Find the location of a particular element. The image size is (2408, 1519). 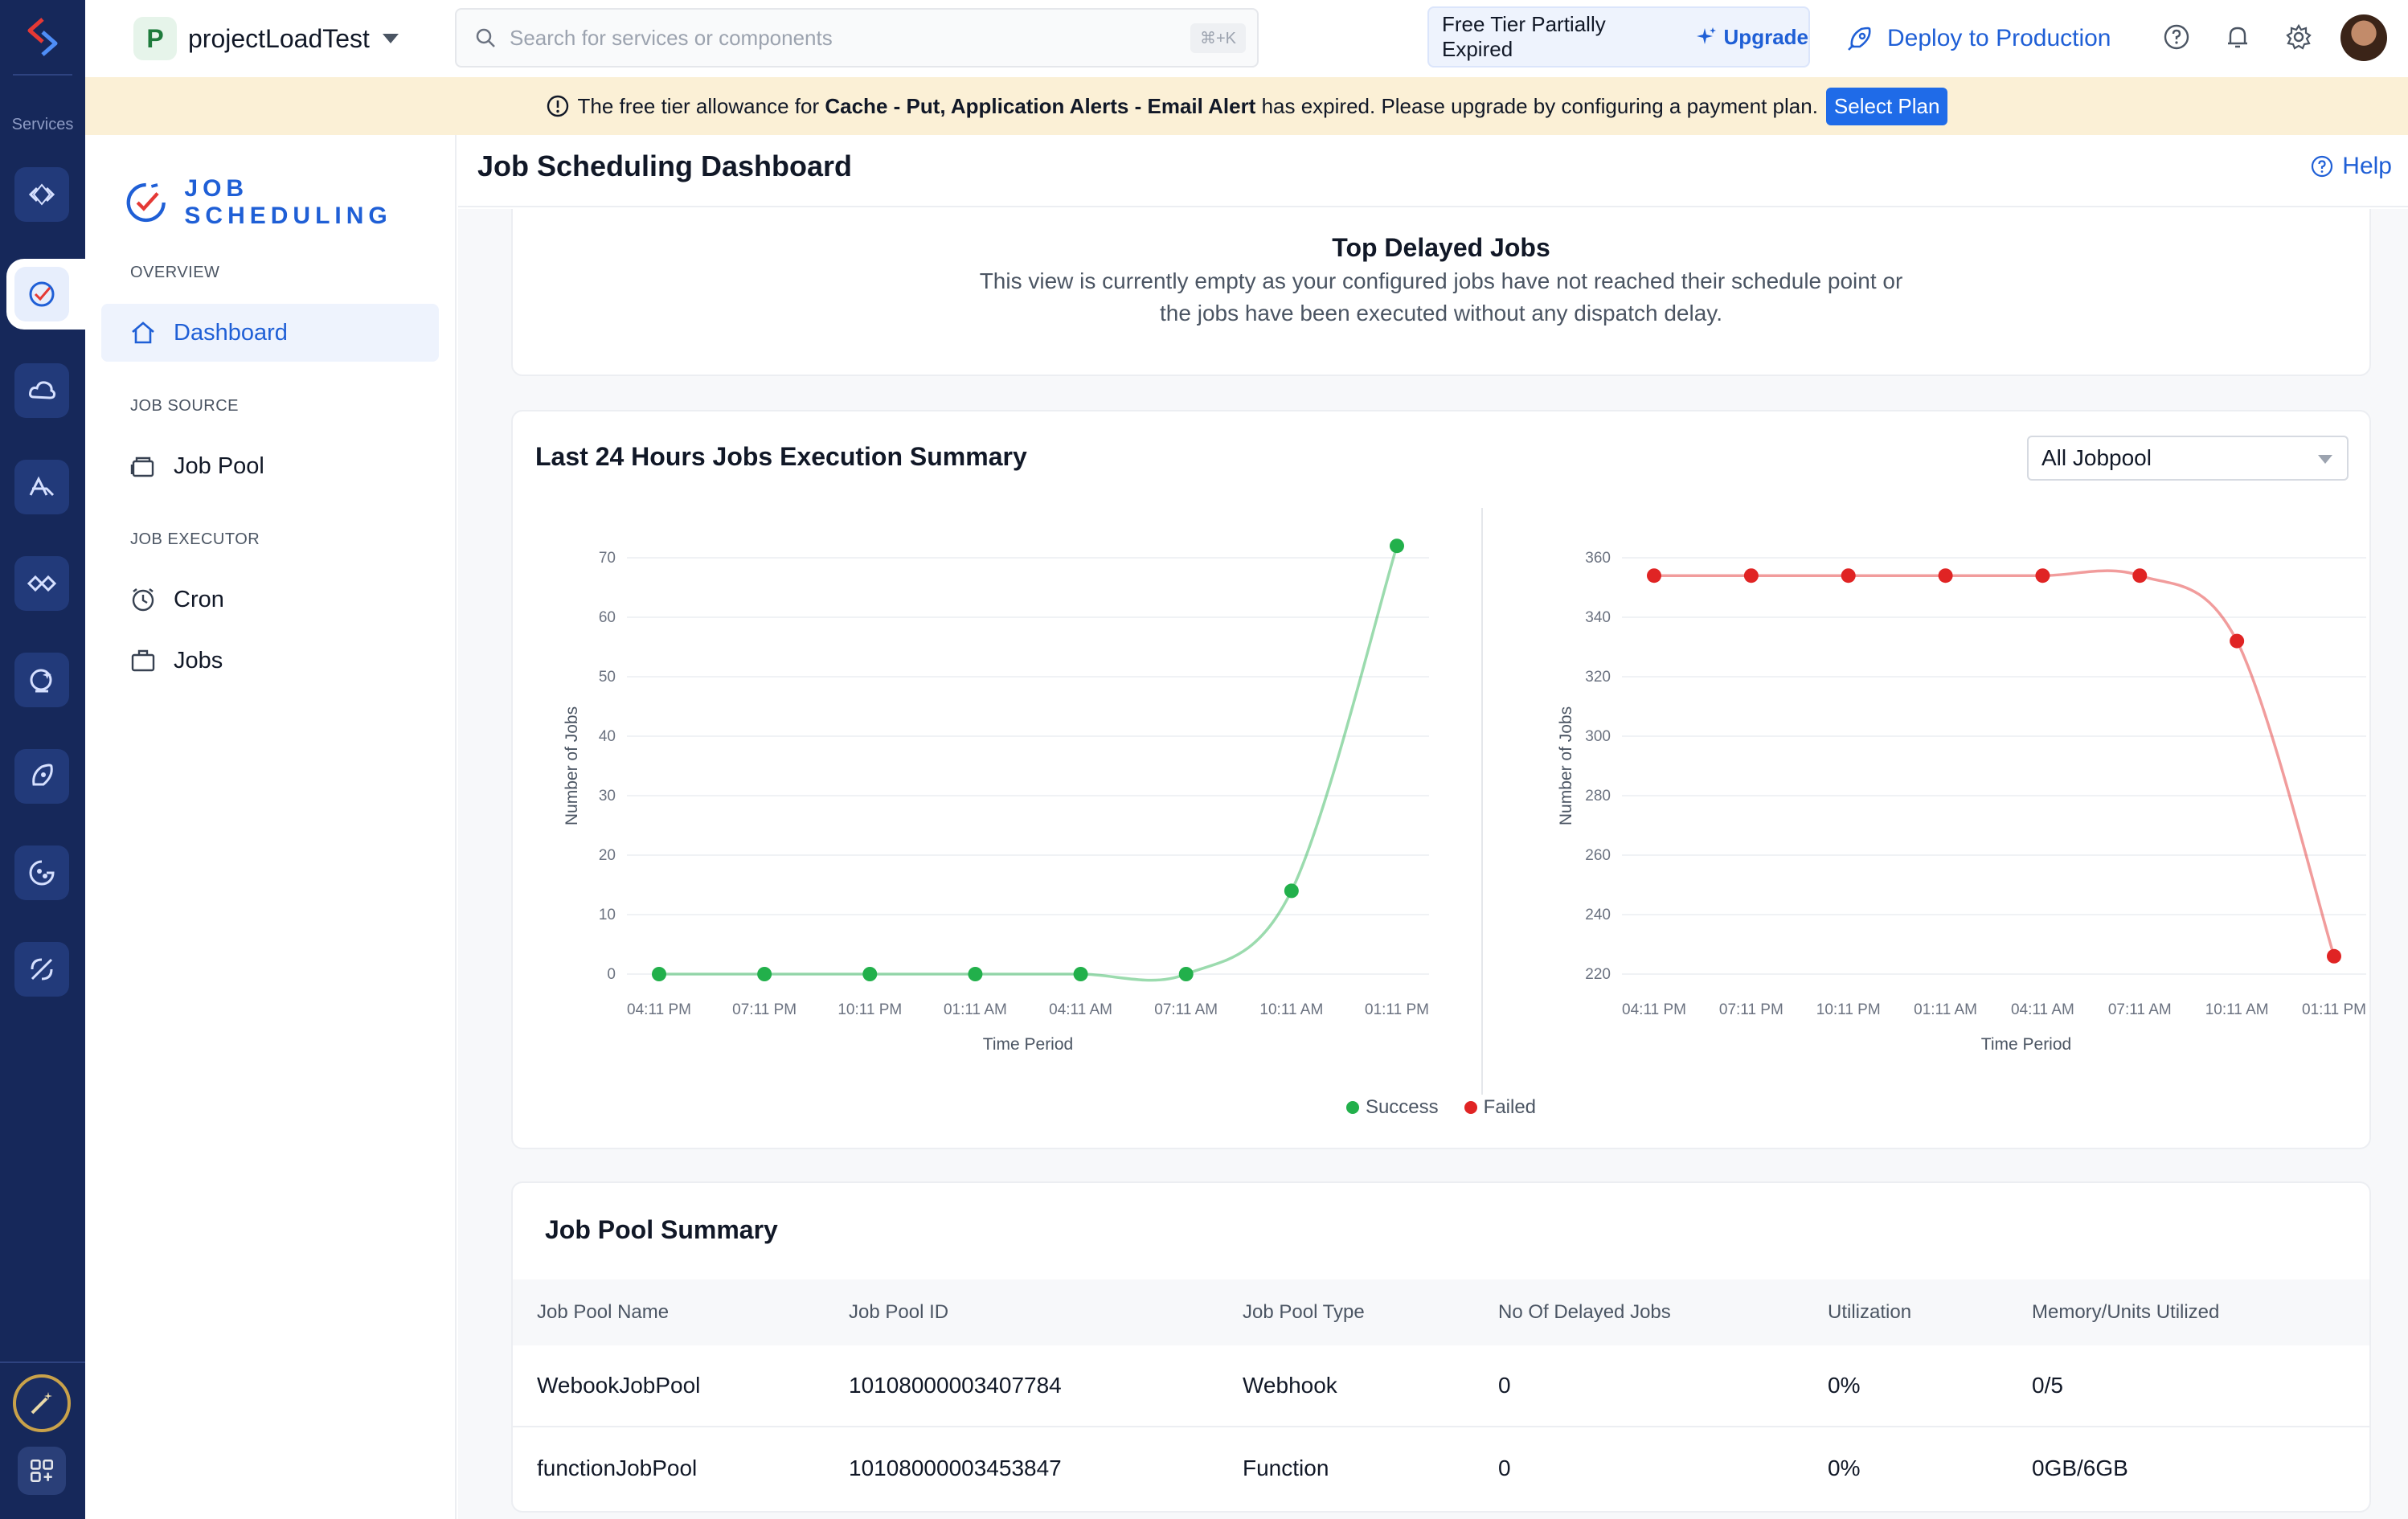

column-header: Job Pool ID is located at coordinates (899, 1312).